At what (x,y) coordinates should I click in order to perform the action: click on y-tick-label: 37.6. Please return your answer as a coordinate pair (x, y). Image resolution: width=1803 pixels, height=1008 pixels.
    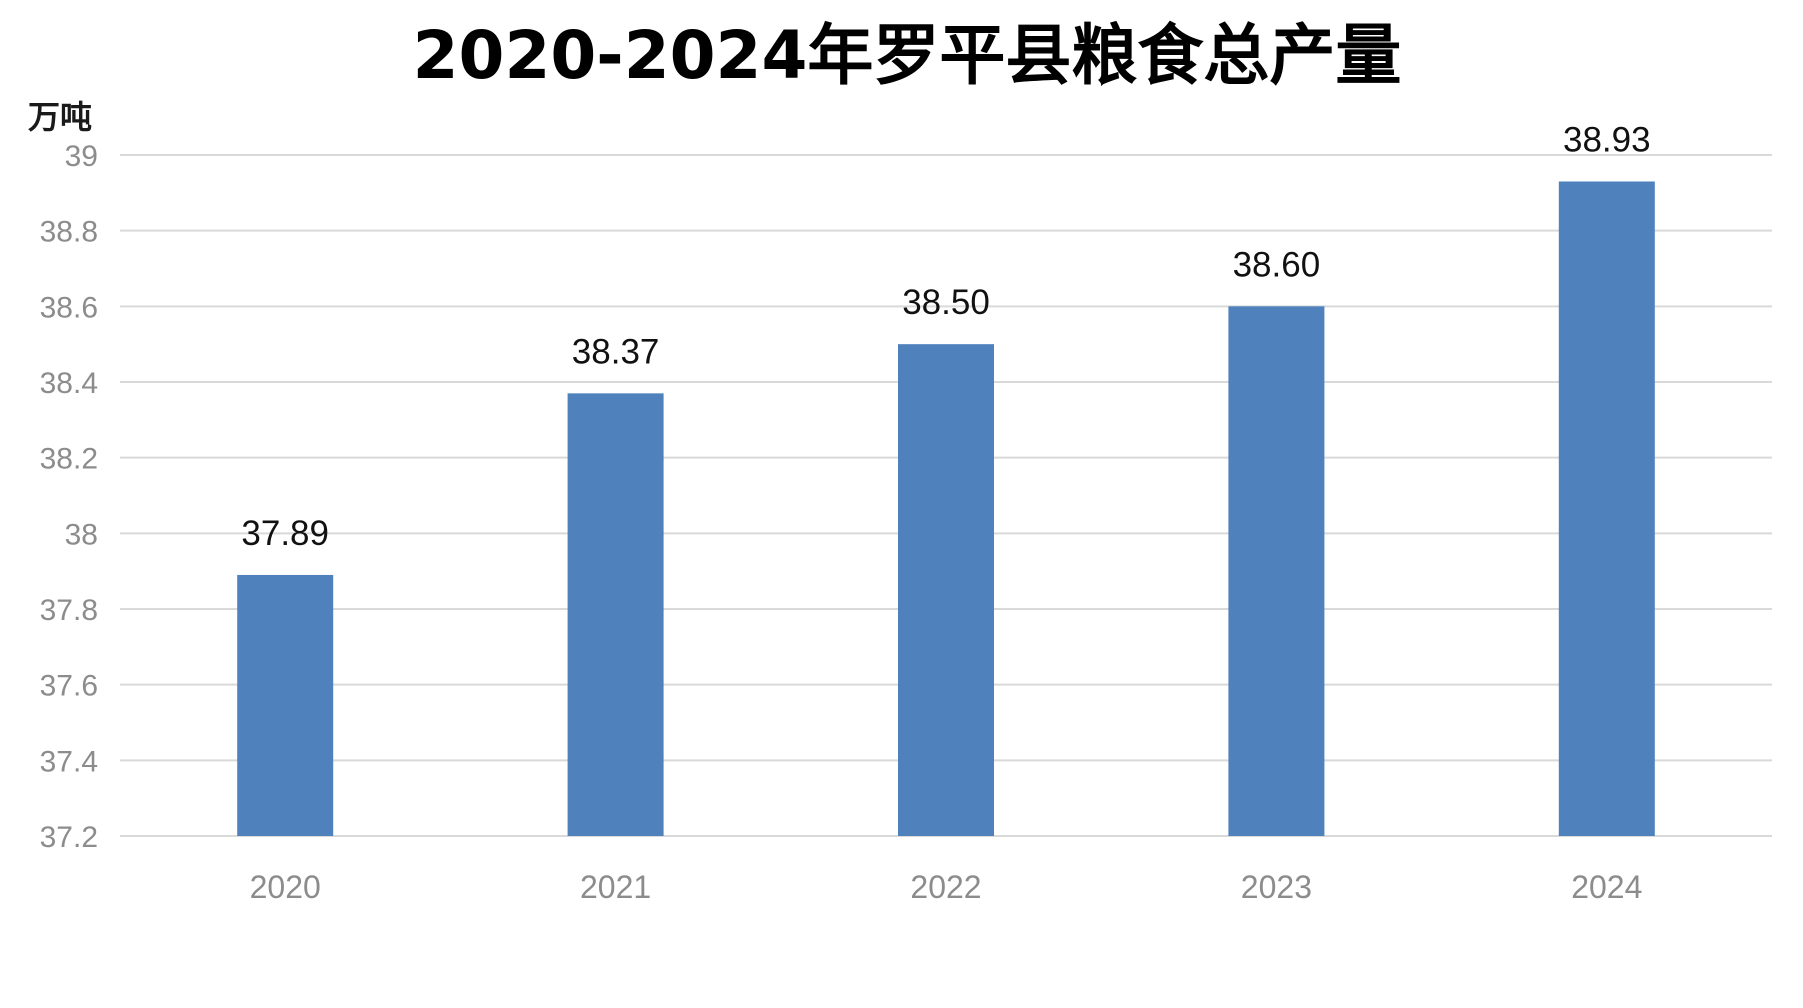
    Looking at the image, I should click on (69, 686).